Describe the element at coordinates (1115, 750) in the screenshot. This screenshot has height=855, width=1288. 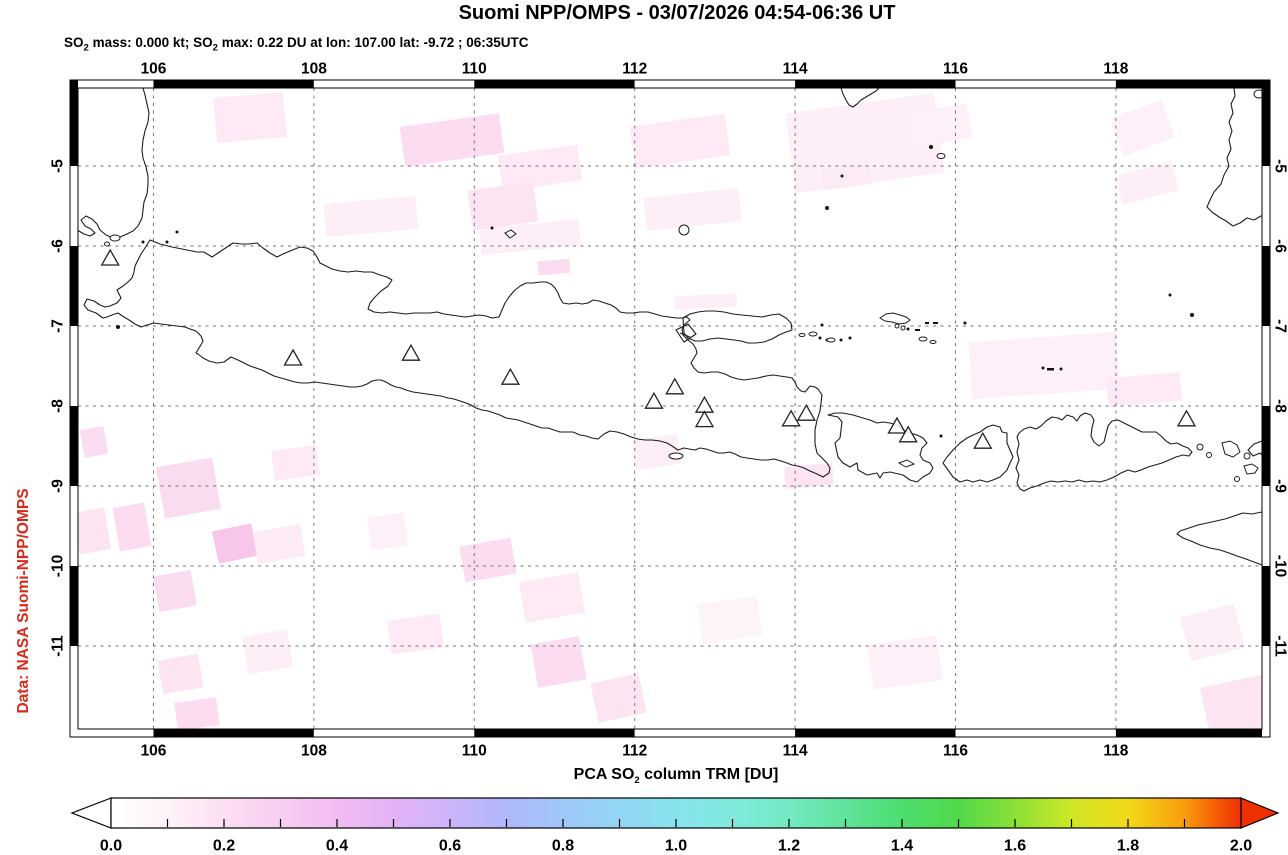
I see `longitude-label-bottom: 118` at that location.